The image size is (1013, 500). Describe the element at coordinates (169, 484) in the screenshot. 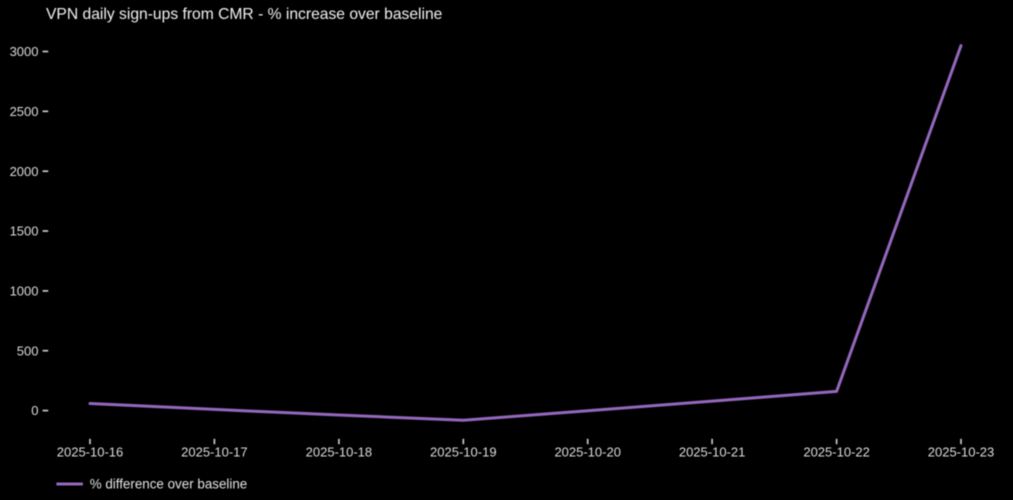

I see `svg-text: % difference over baseline` at that location.